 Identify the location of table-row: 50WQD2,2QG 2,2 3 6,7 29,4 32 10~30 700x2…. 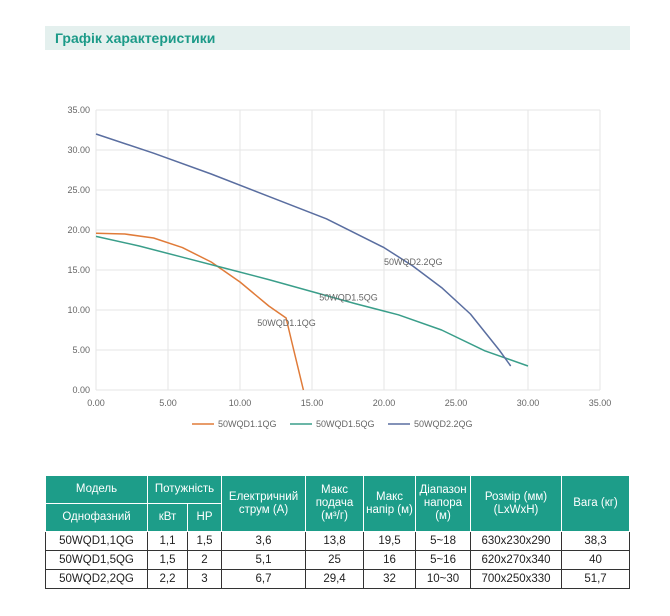
(338, 579).